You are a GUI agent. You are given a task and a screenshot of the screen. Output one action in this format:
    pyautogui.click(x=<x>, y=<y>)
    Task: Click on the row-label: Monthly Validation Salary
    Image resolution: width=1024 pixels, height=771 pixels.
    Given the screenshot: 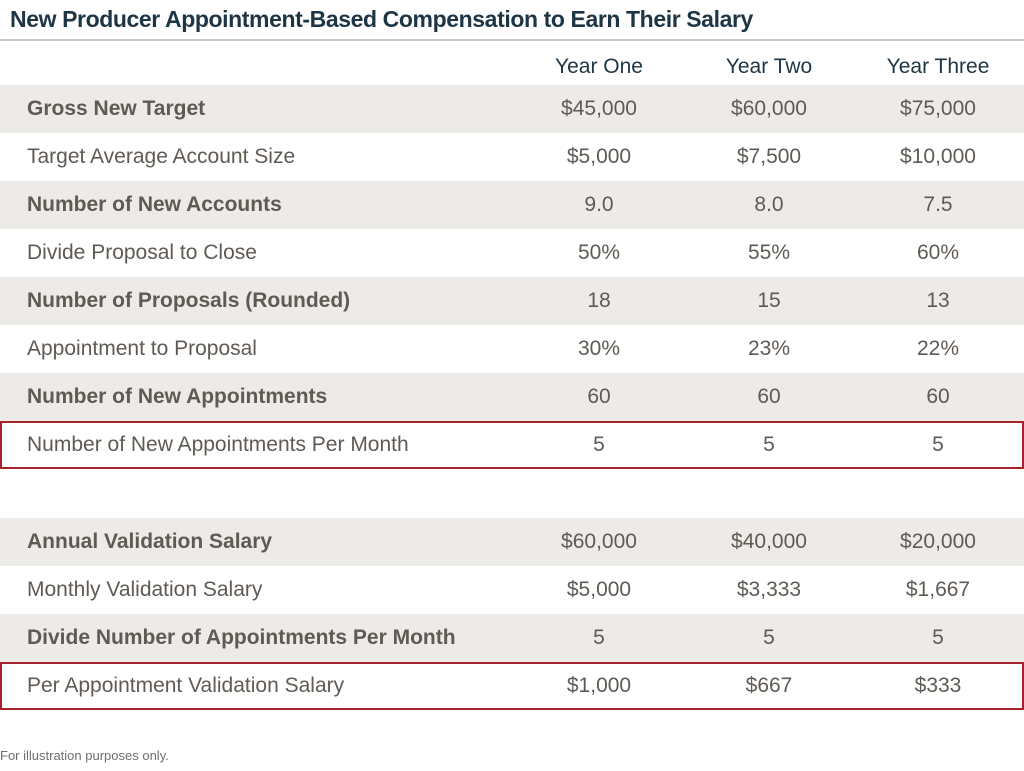 What is the action you would take?
    pyautogui.click(x=145, y=589)
    